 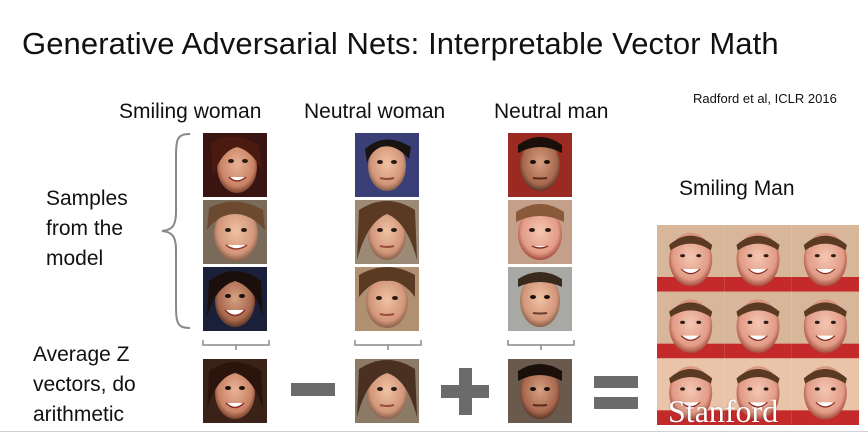 I want to click on column-heading-neutral-woman: Neutral woman, so click(x=375, y=111).